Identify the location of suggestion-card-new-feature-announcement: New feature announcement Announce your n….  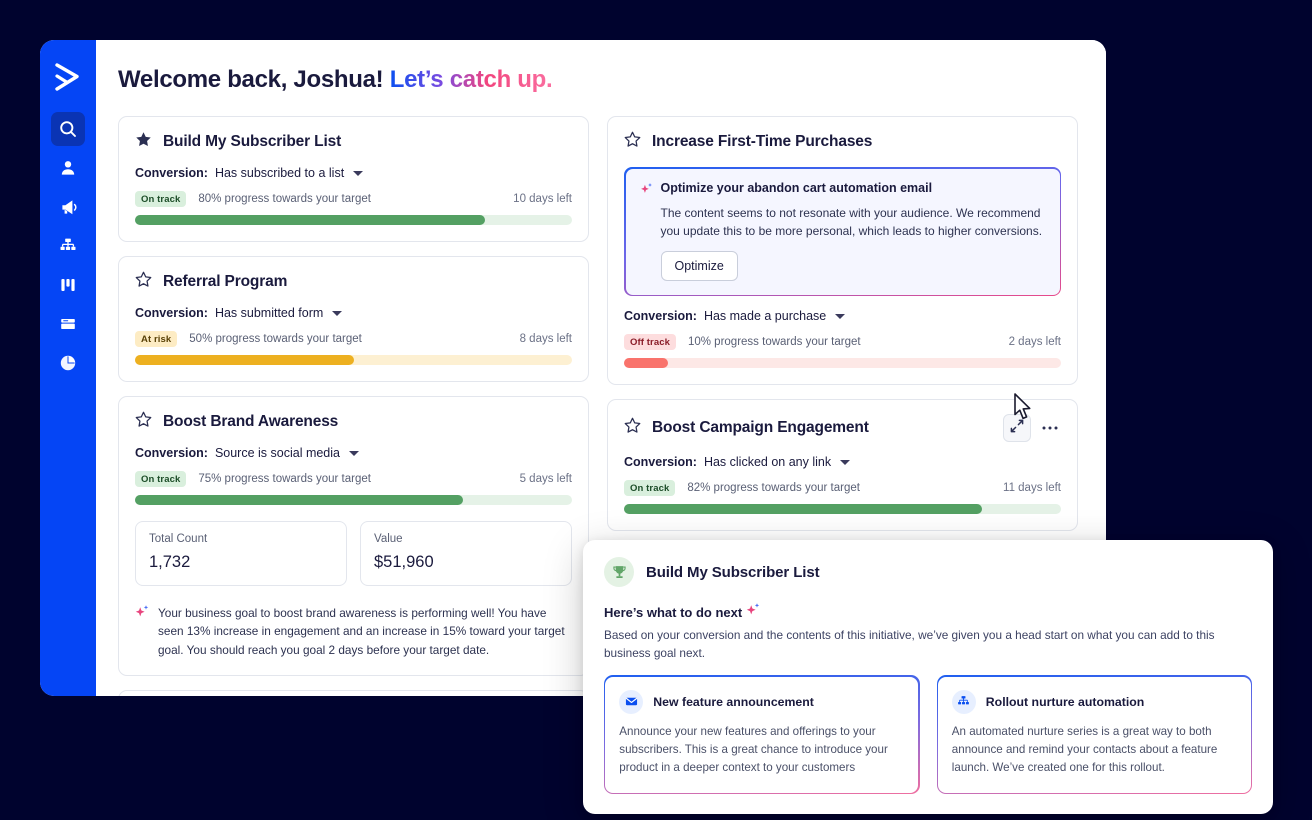
(762, 734).